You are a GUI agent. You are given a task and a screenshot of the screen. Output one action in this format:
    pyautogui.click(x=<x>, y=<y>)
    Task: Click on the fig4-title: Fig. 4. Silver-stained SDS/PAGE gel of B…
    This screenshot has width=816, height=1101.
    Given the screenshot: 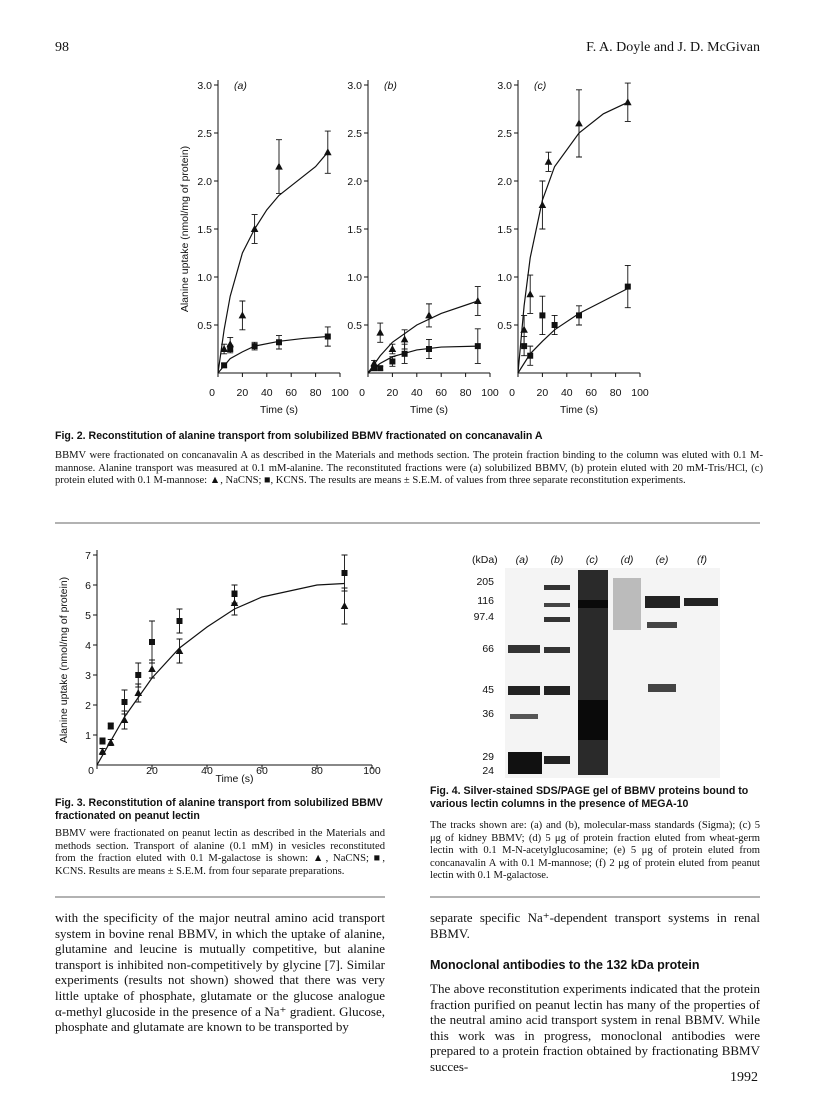 What is the action you would take?
    pyautogui.click(x=589, y=797)
    